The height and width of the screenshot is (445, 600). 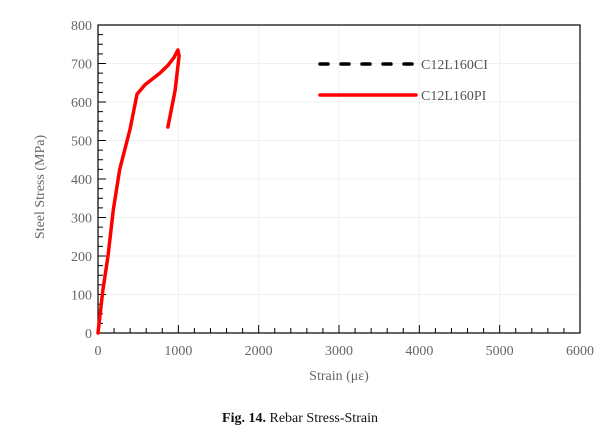 I want to click on legend-label: C12L160CI, so click(x=454, y=65).